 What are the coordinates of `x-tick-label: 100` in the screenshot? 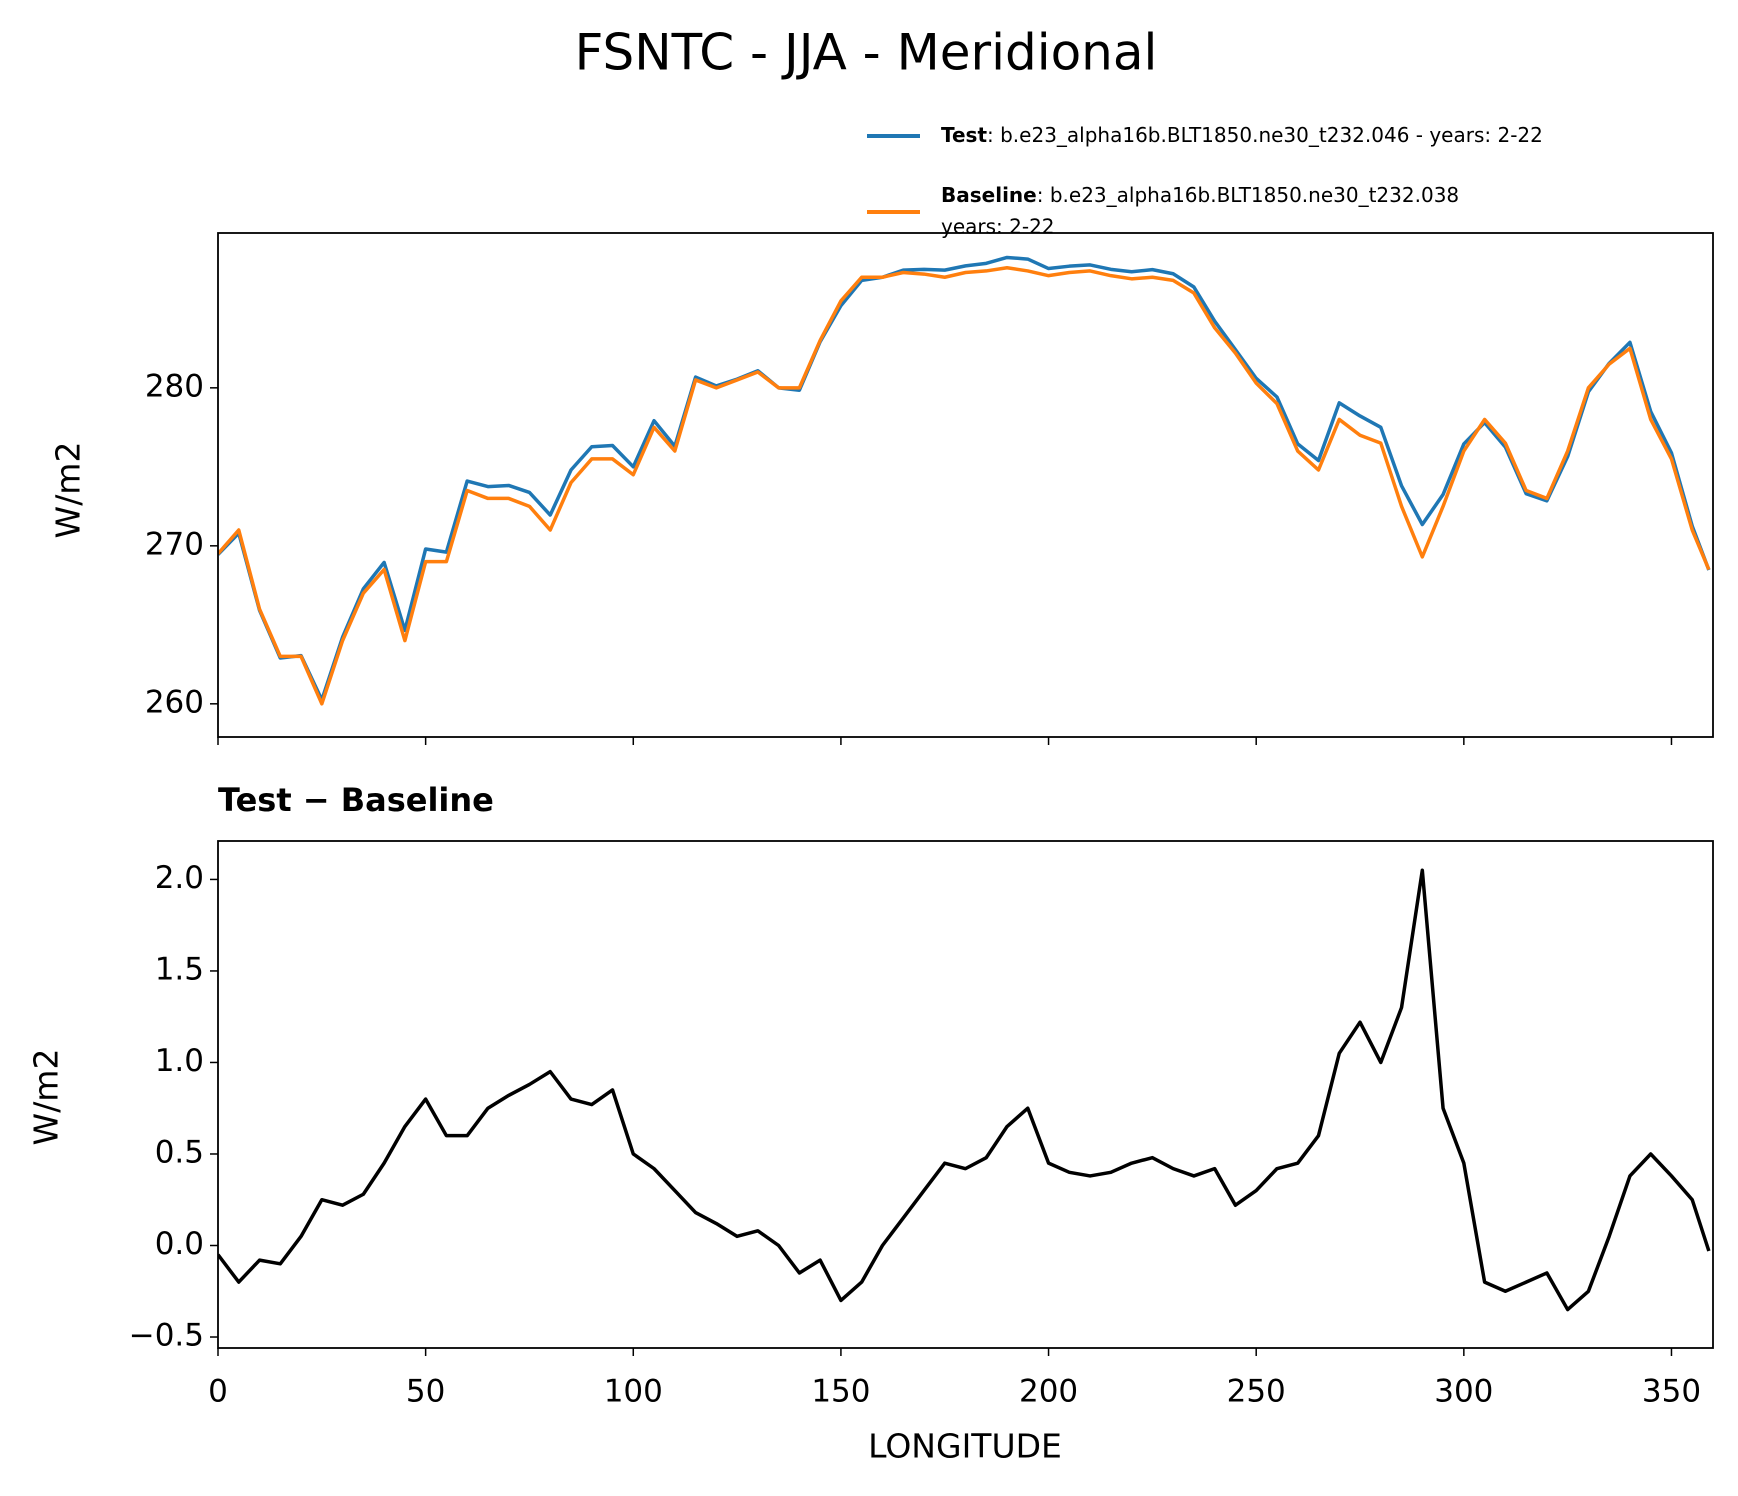 It's located at (633, 1392).